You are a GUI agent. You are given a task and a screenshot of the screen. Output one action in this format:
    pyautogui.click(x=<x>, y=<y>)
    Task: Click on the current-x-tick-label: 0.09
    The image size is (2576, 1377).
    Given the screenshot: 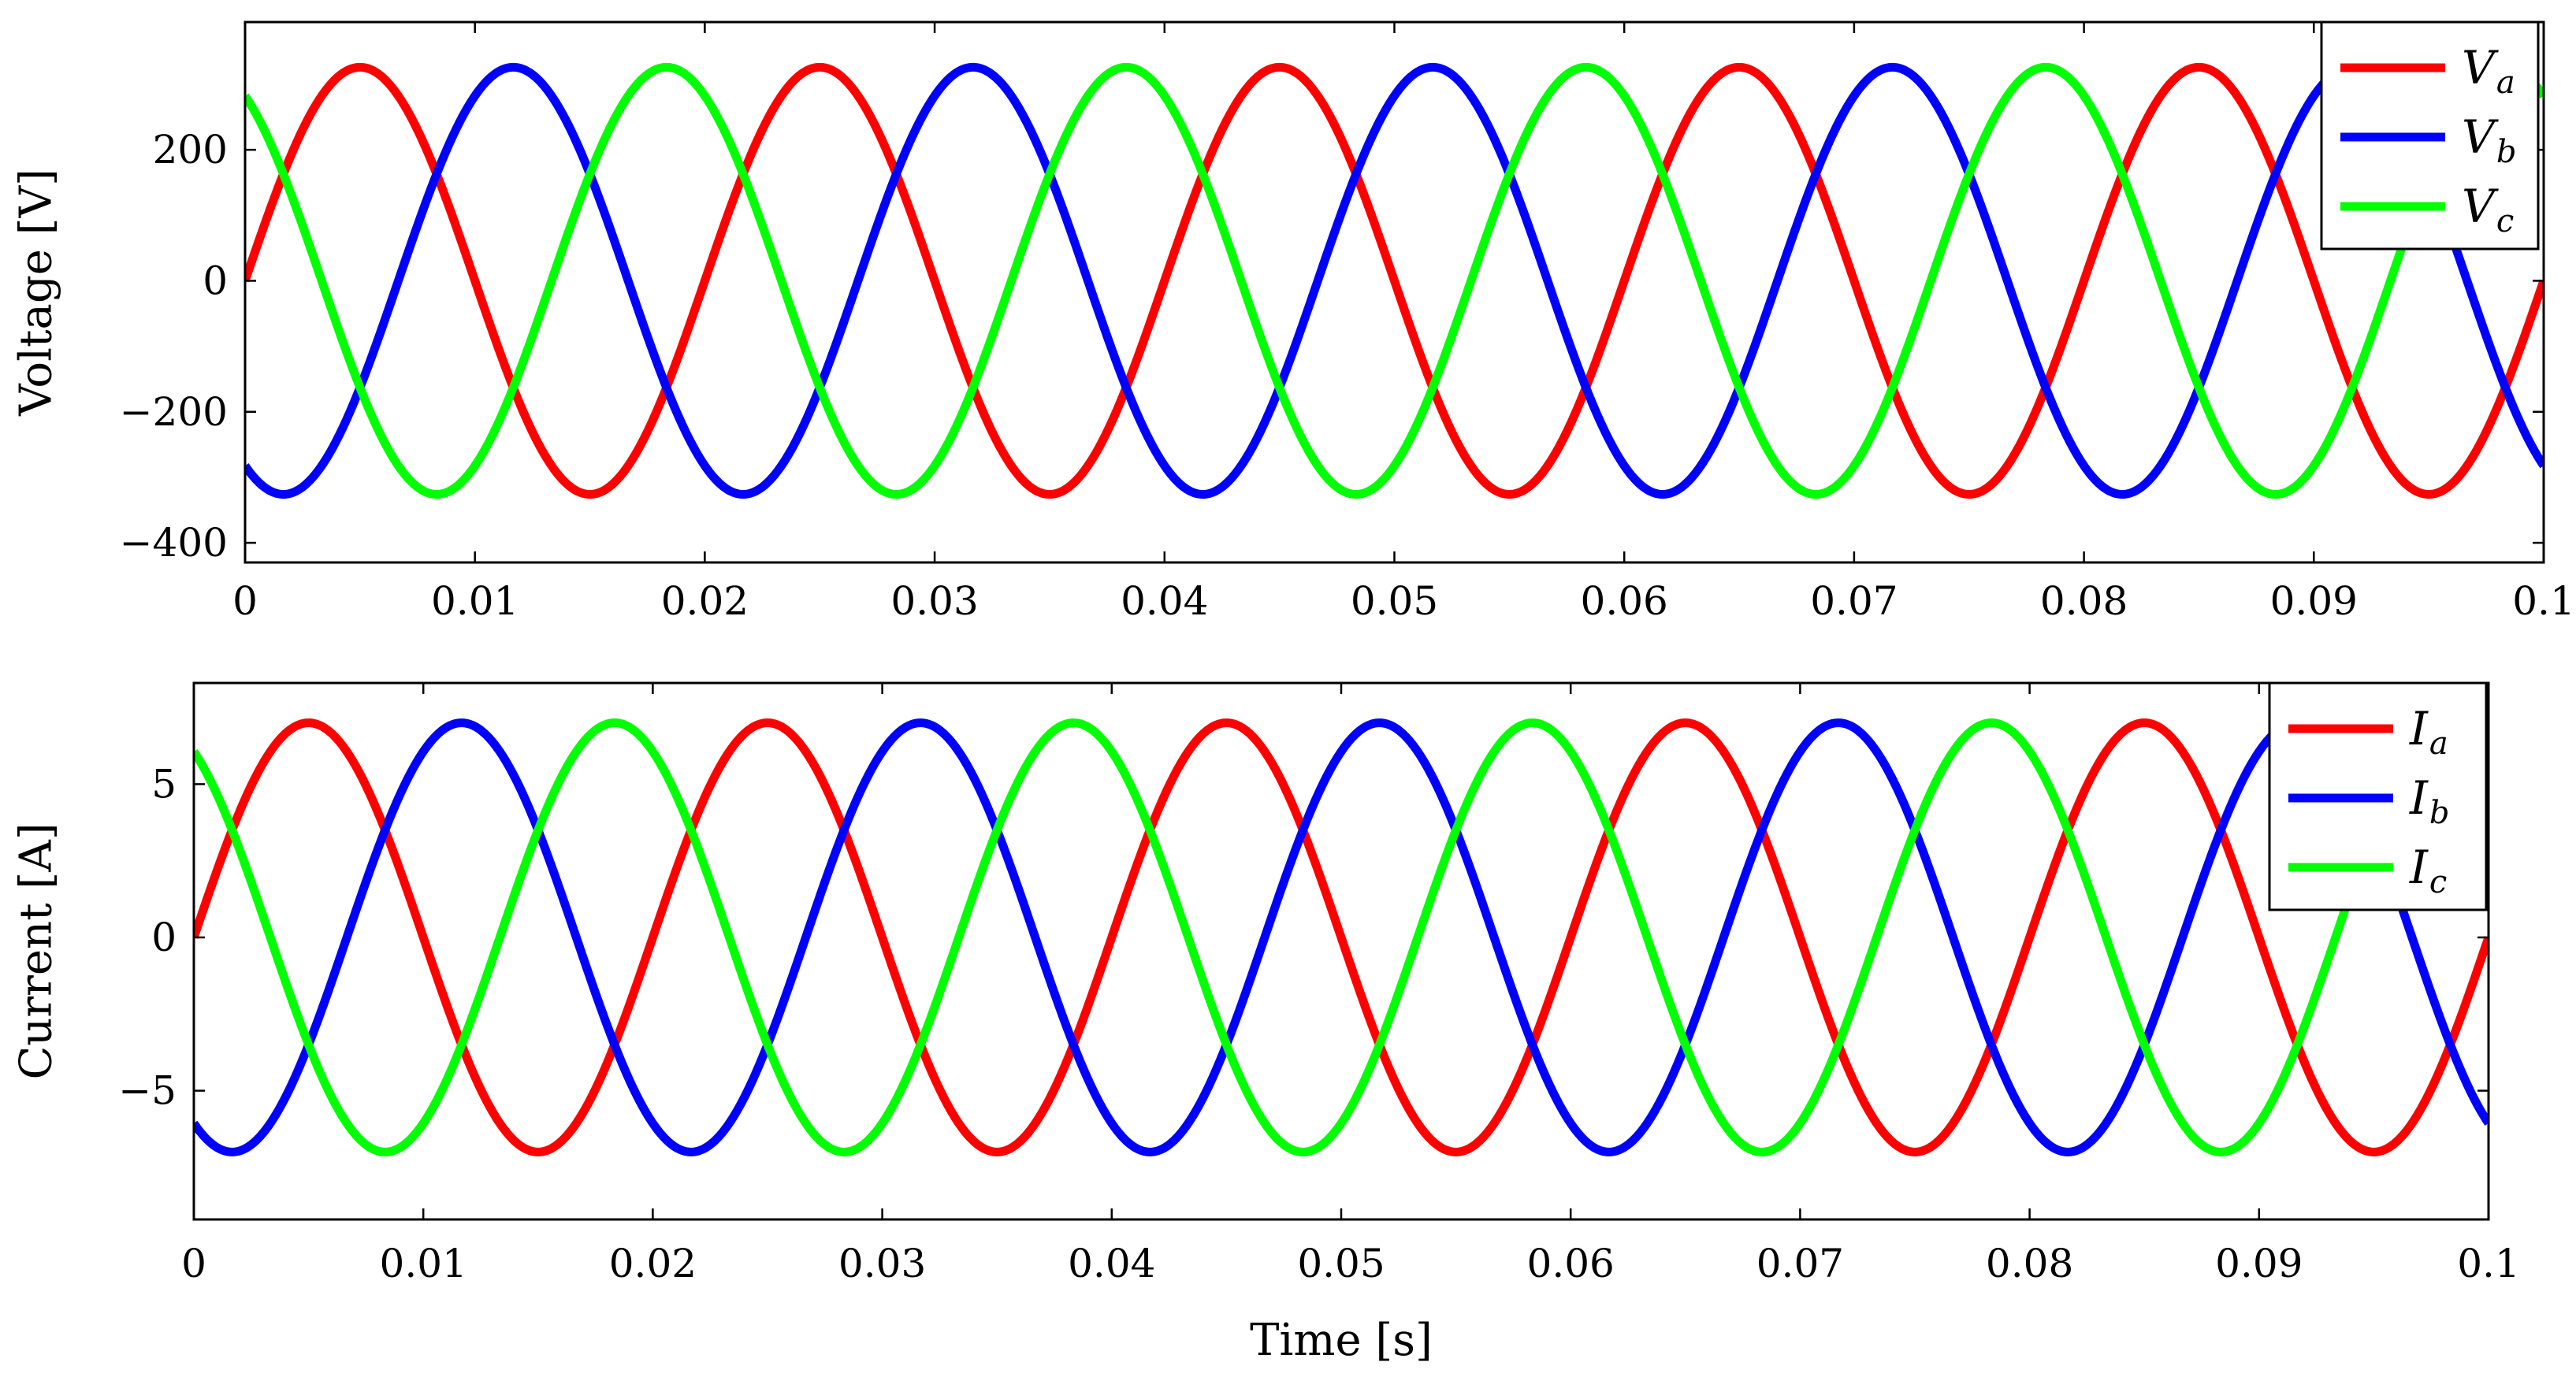 What is the action you would take?
    pyautogui.click(x=2259, y=1263)
    